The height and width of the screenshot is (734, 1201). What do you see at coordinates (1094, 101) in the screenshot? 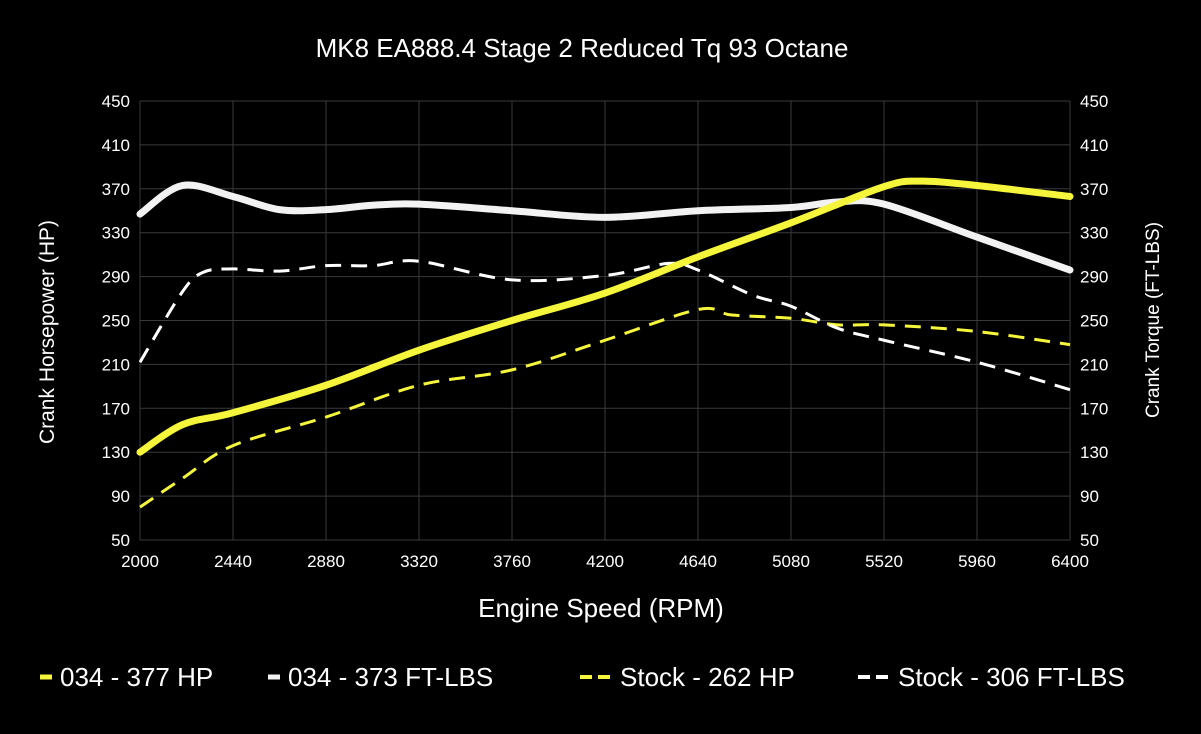
I see `y2-tick-label: 450` at bounding box center [1094, 101].